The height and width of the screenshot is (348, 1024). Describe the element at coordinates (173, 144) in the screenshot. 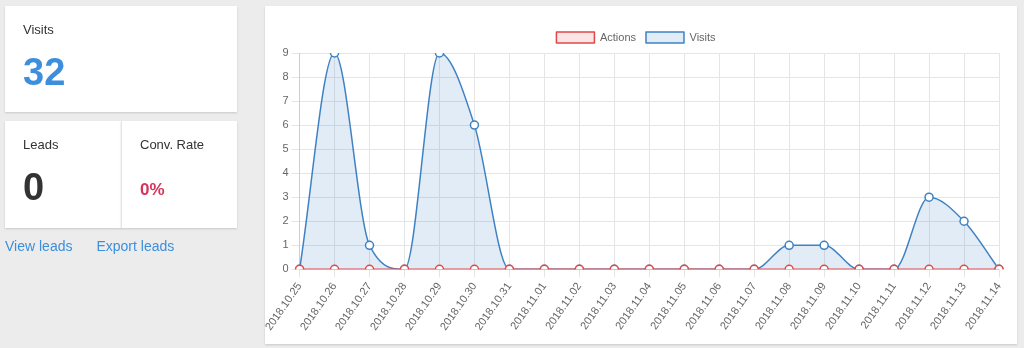

I see `text: Conv. Rate` at that location.